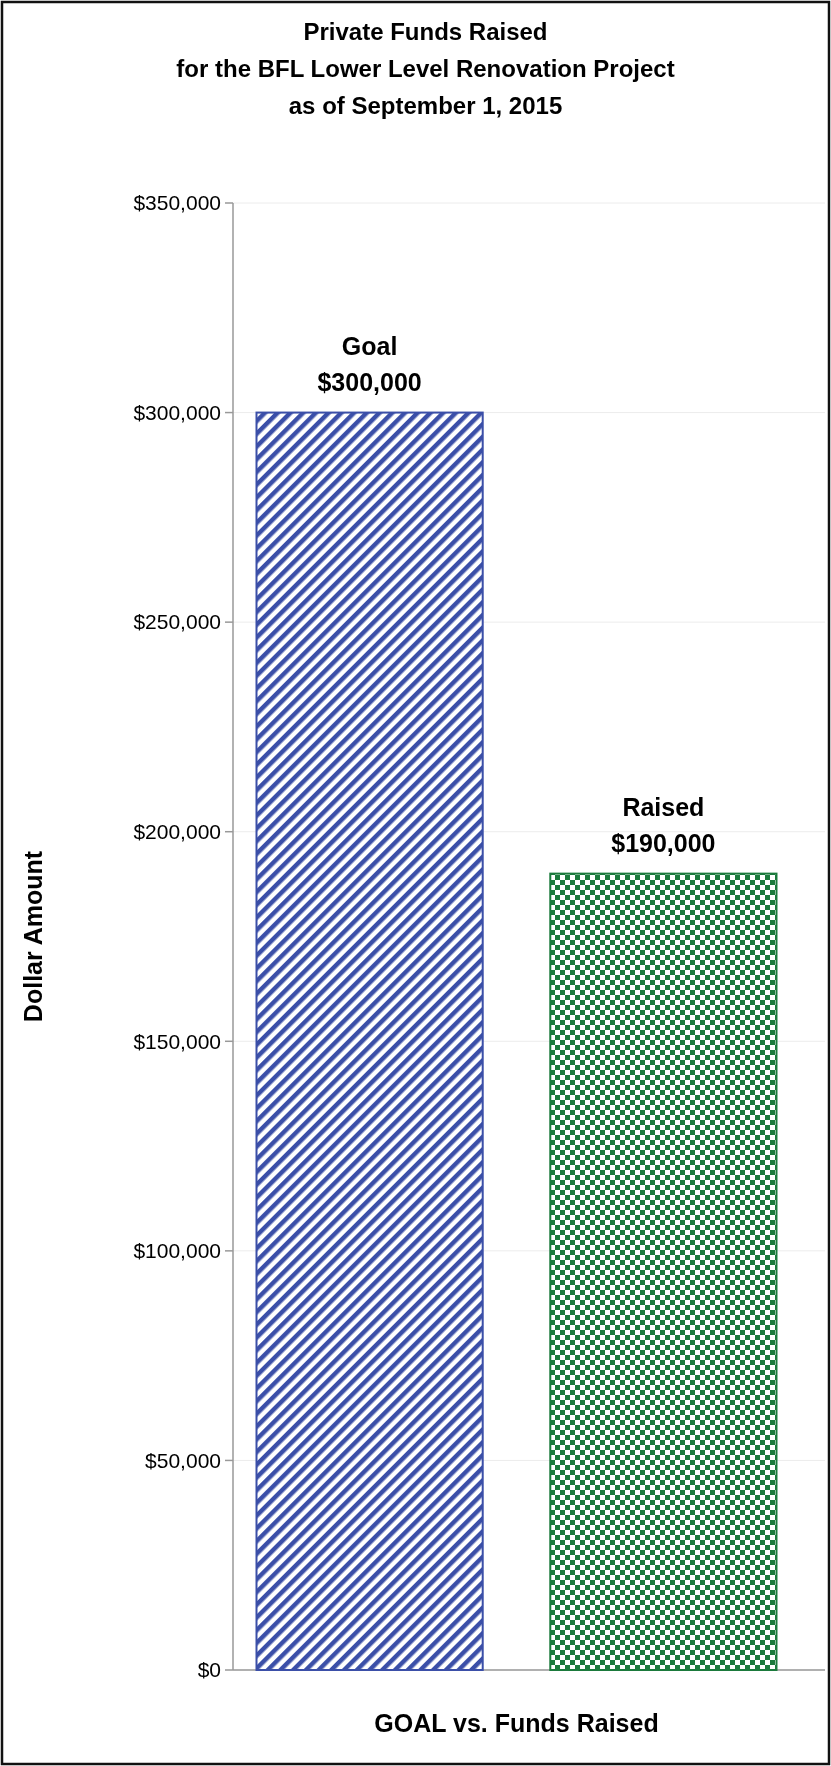  Describe the element at coordinates (177, 412) in the screenshot. I see `y-tick-label: $300,000` at that location.